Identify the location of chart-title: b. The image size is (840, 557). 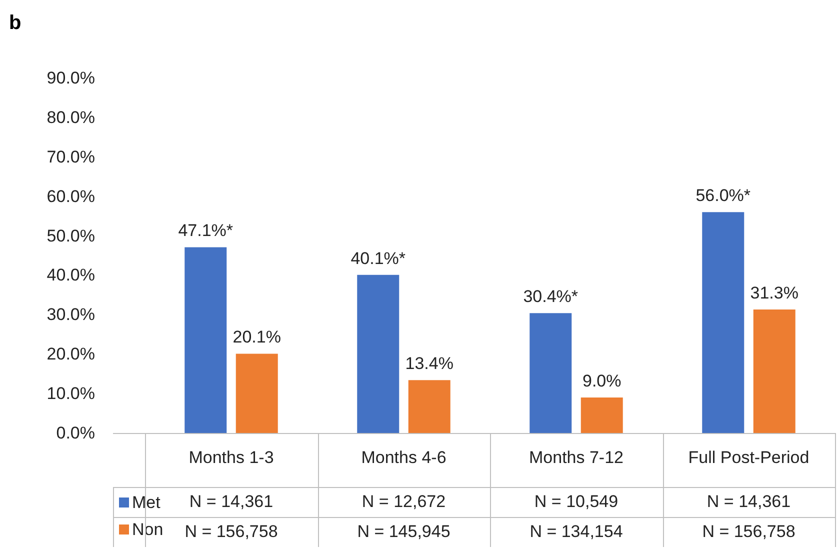
(15, 23).